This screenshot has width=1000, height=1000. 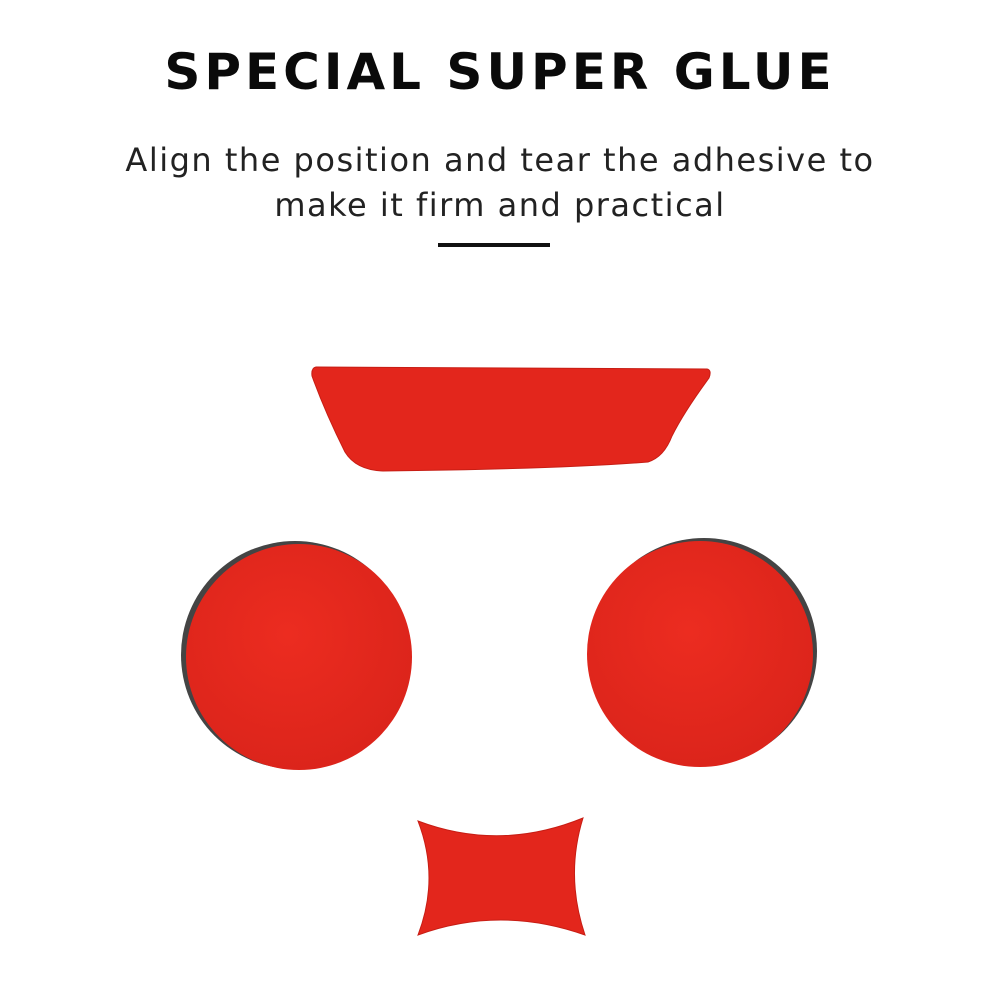 I want to click on title-divider, so click(x=494, y=245).